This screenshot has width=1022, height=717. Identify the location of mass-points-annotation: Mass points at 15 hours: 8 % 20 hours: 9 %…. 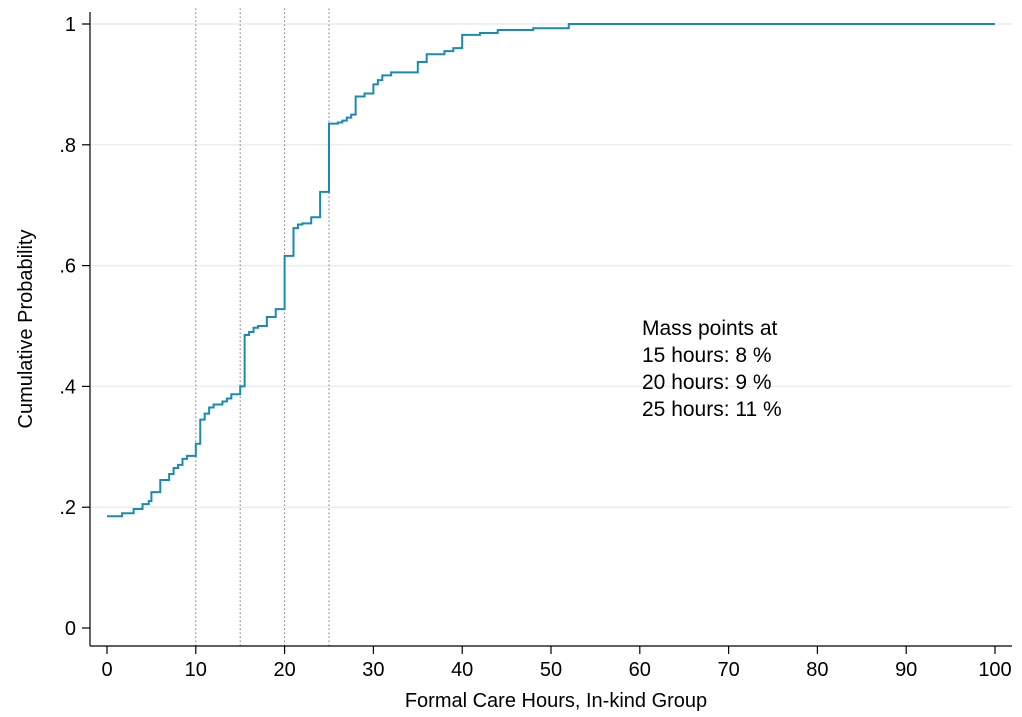
(712, 369).